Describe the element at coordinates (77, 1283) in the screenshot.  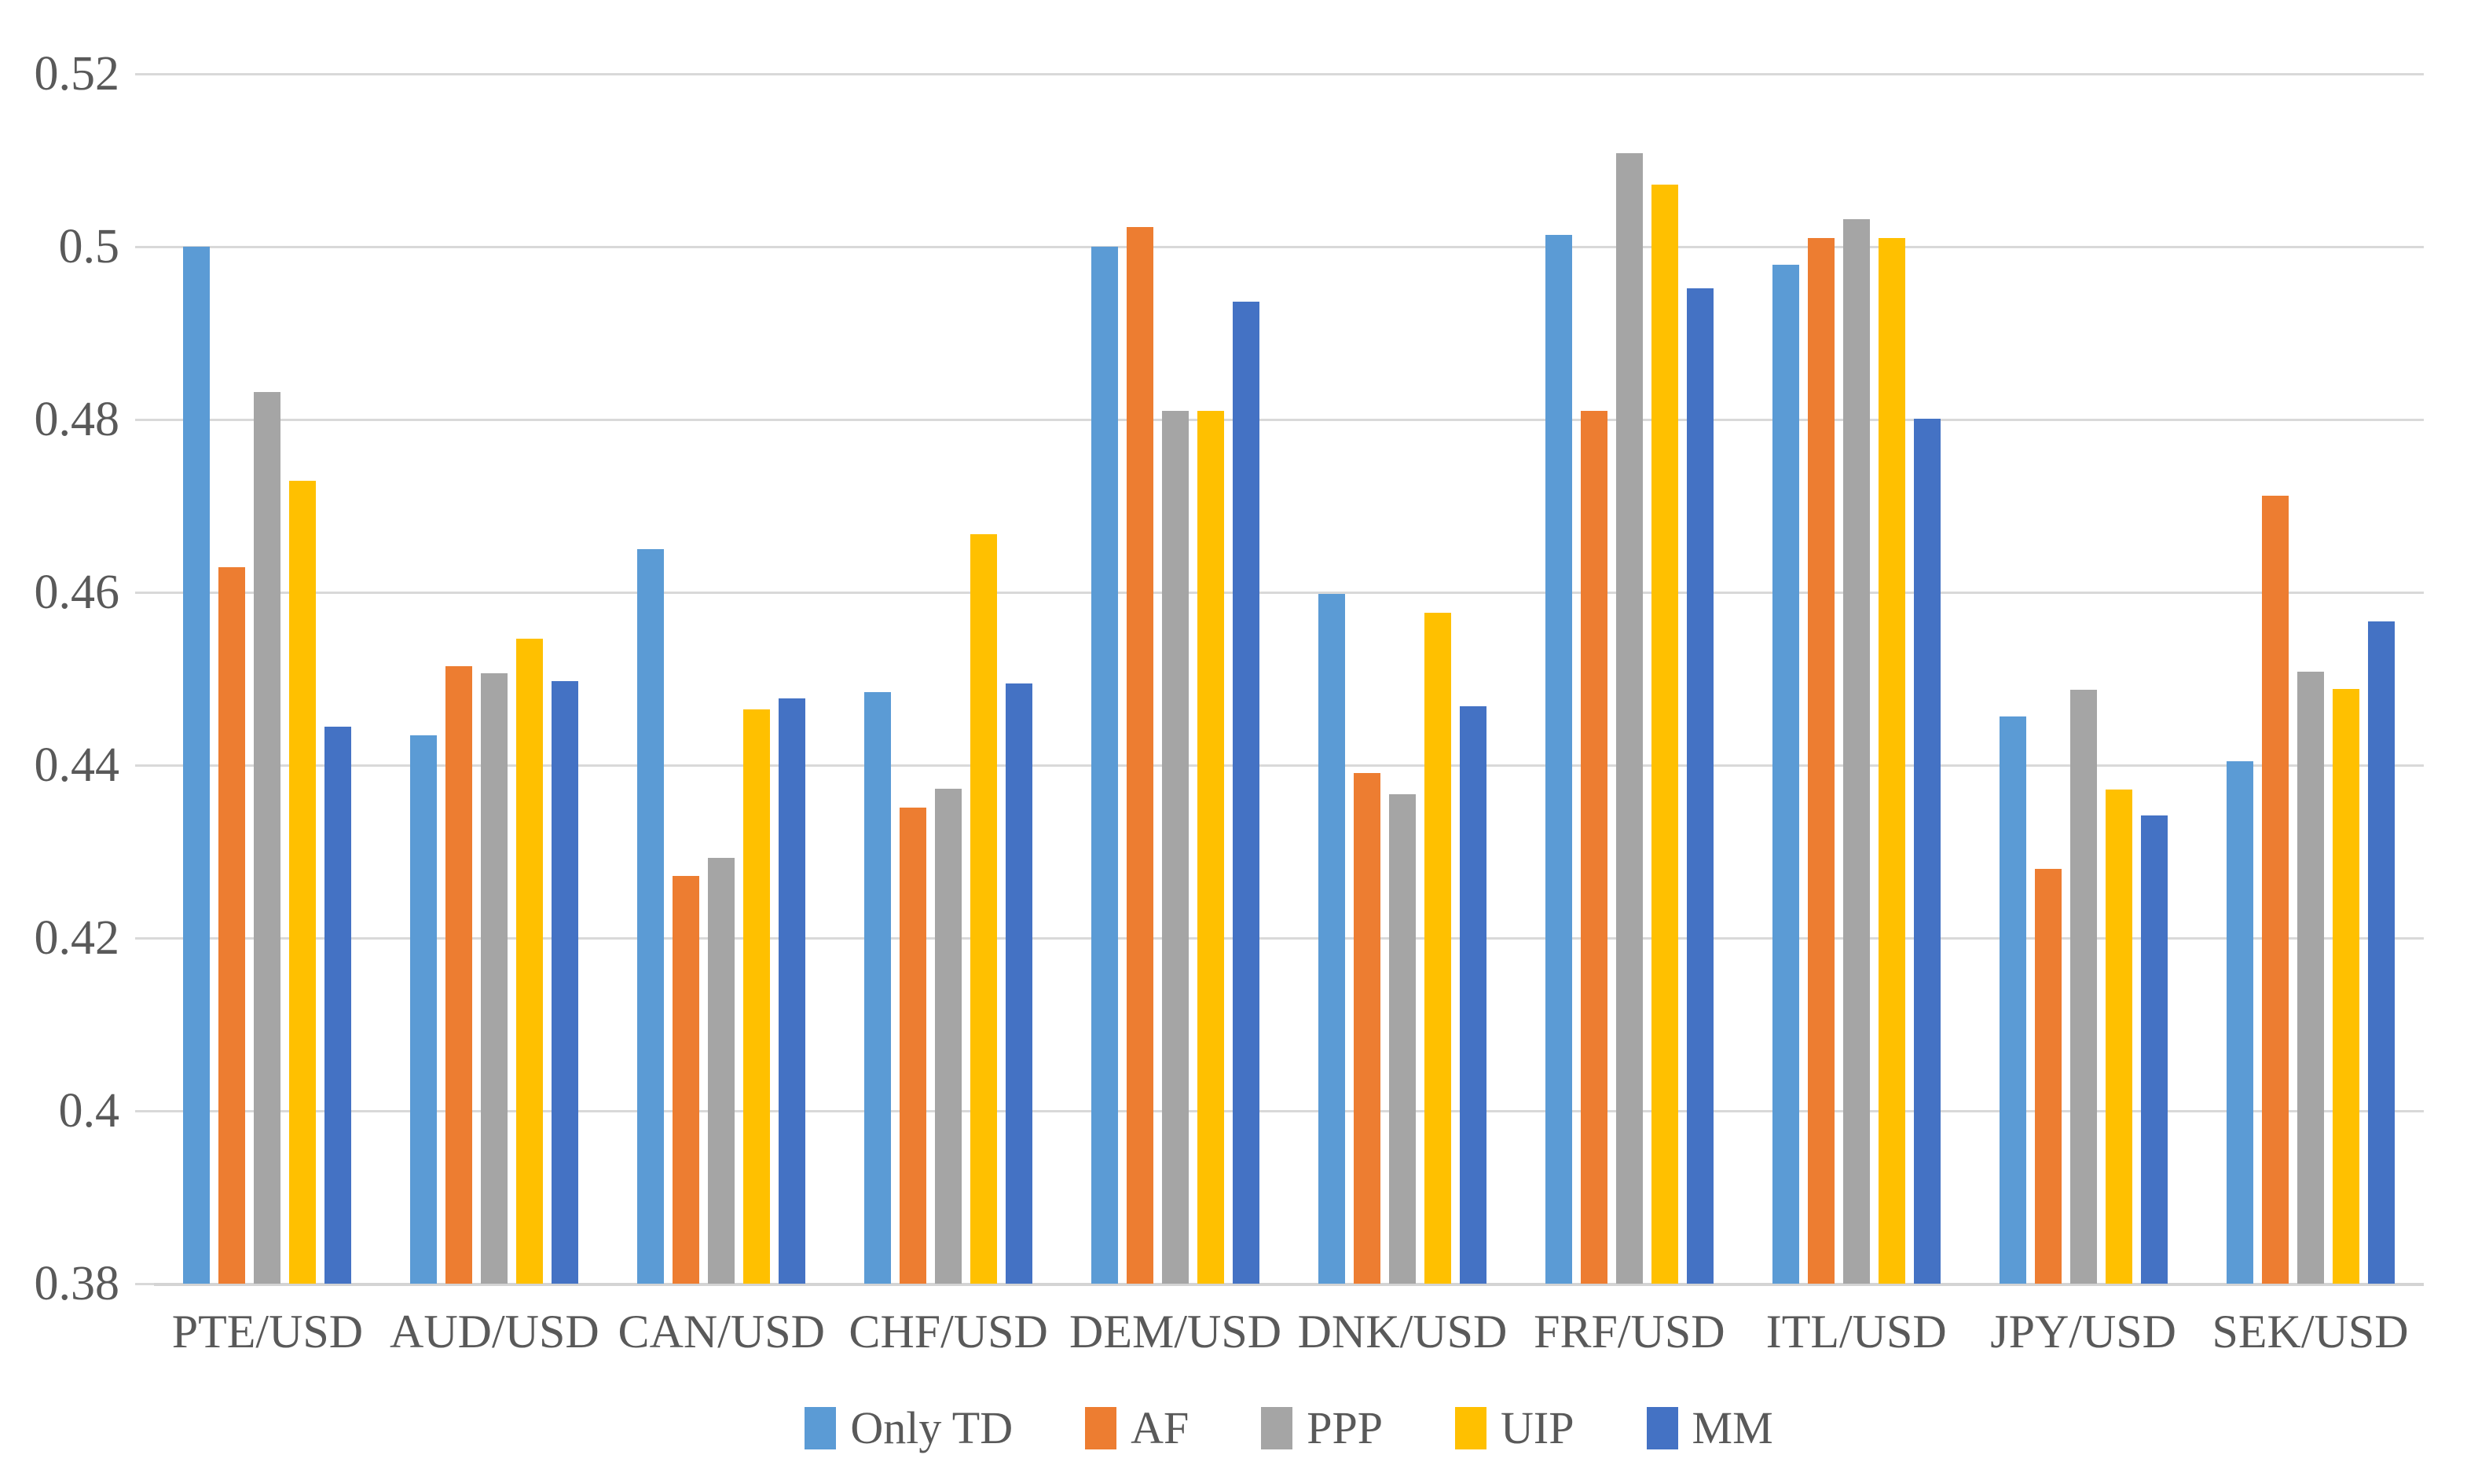
I see `y-tick-label: 0.38` at that location.